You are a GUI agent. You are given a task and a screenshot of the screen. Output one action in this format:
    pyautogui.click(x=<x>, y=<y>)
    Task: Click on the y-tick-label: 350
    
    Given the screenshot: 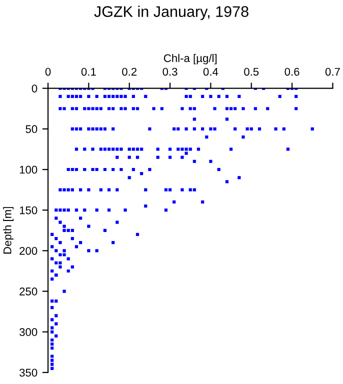 What is the action you would take?
    pyautogui.click(x=28, y=372)
    